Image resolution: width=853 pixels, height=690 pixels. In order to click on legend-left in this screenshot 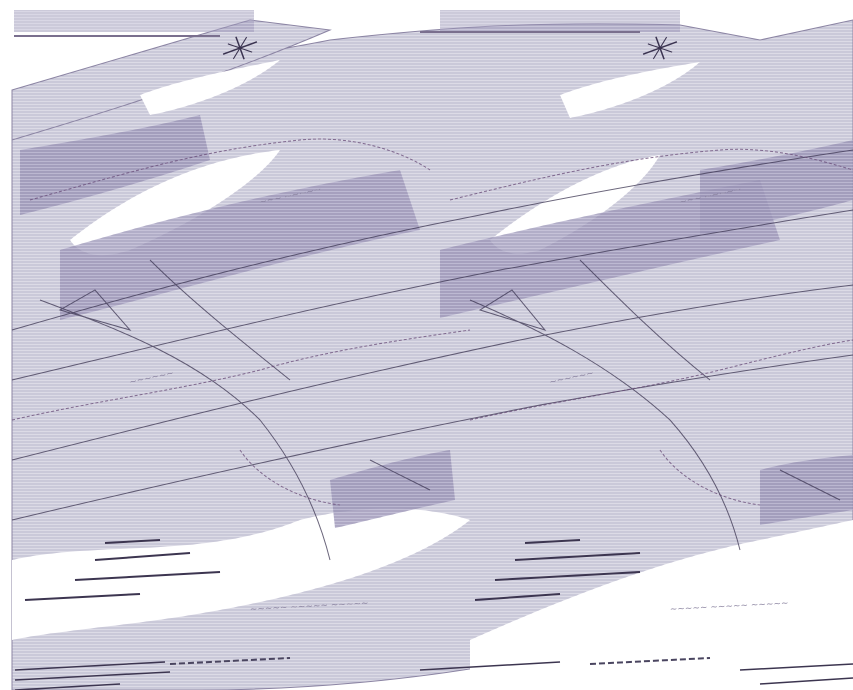, I will do `click(122, 570)`.